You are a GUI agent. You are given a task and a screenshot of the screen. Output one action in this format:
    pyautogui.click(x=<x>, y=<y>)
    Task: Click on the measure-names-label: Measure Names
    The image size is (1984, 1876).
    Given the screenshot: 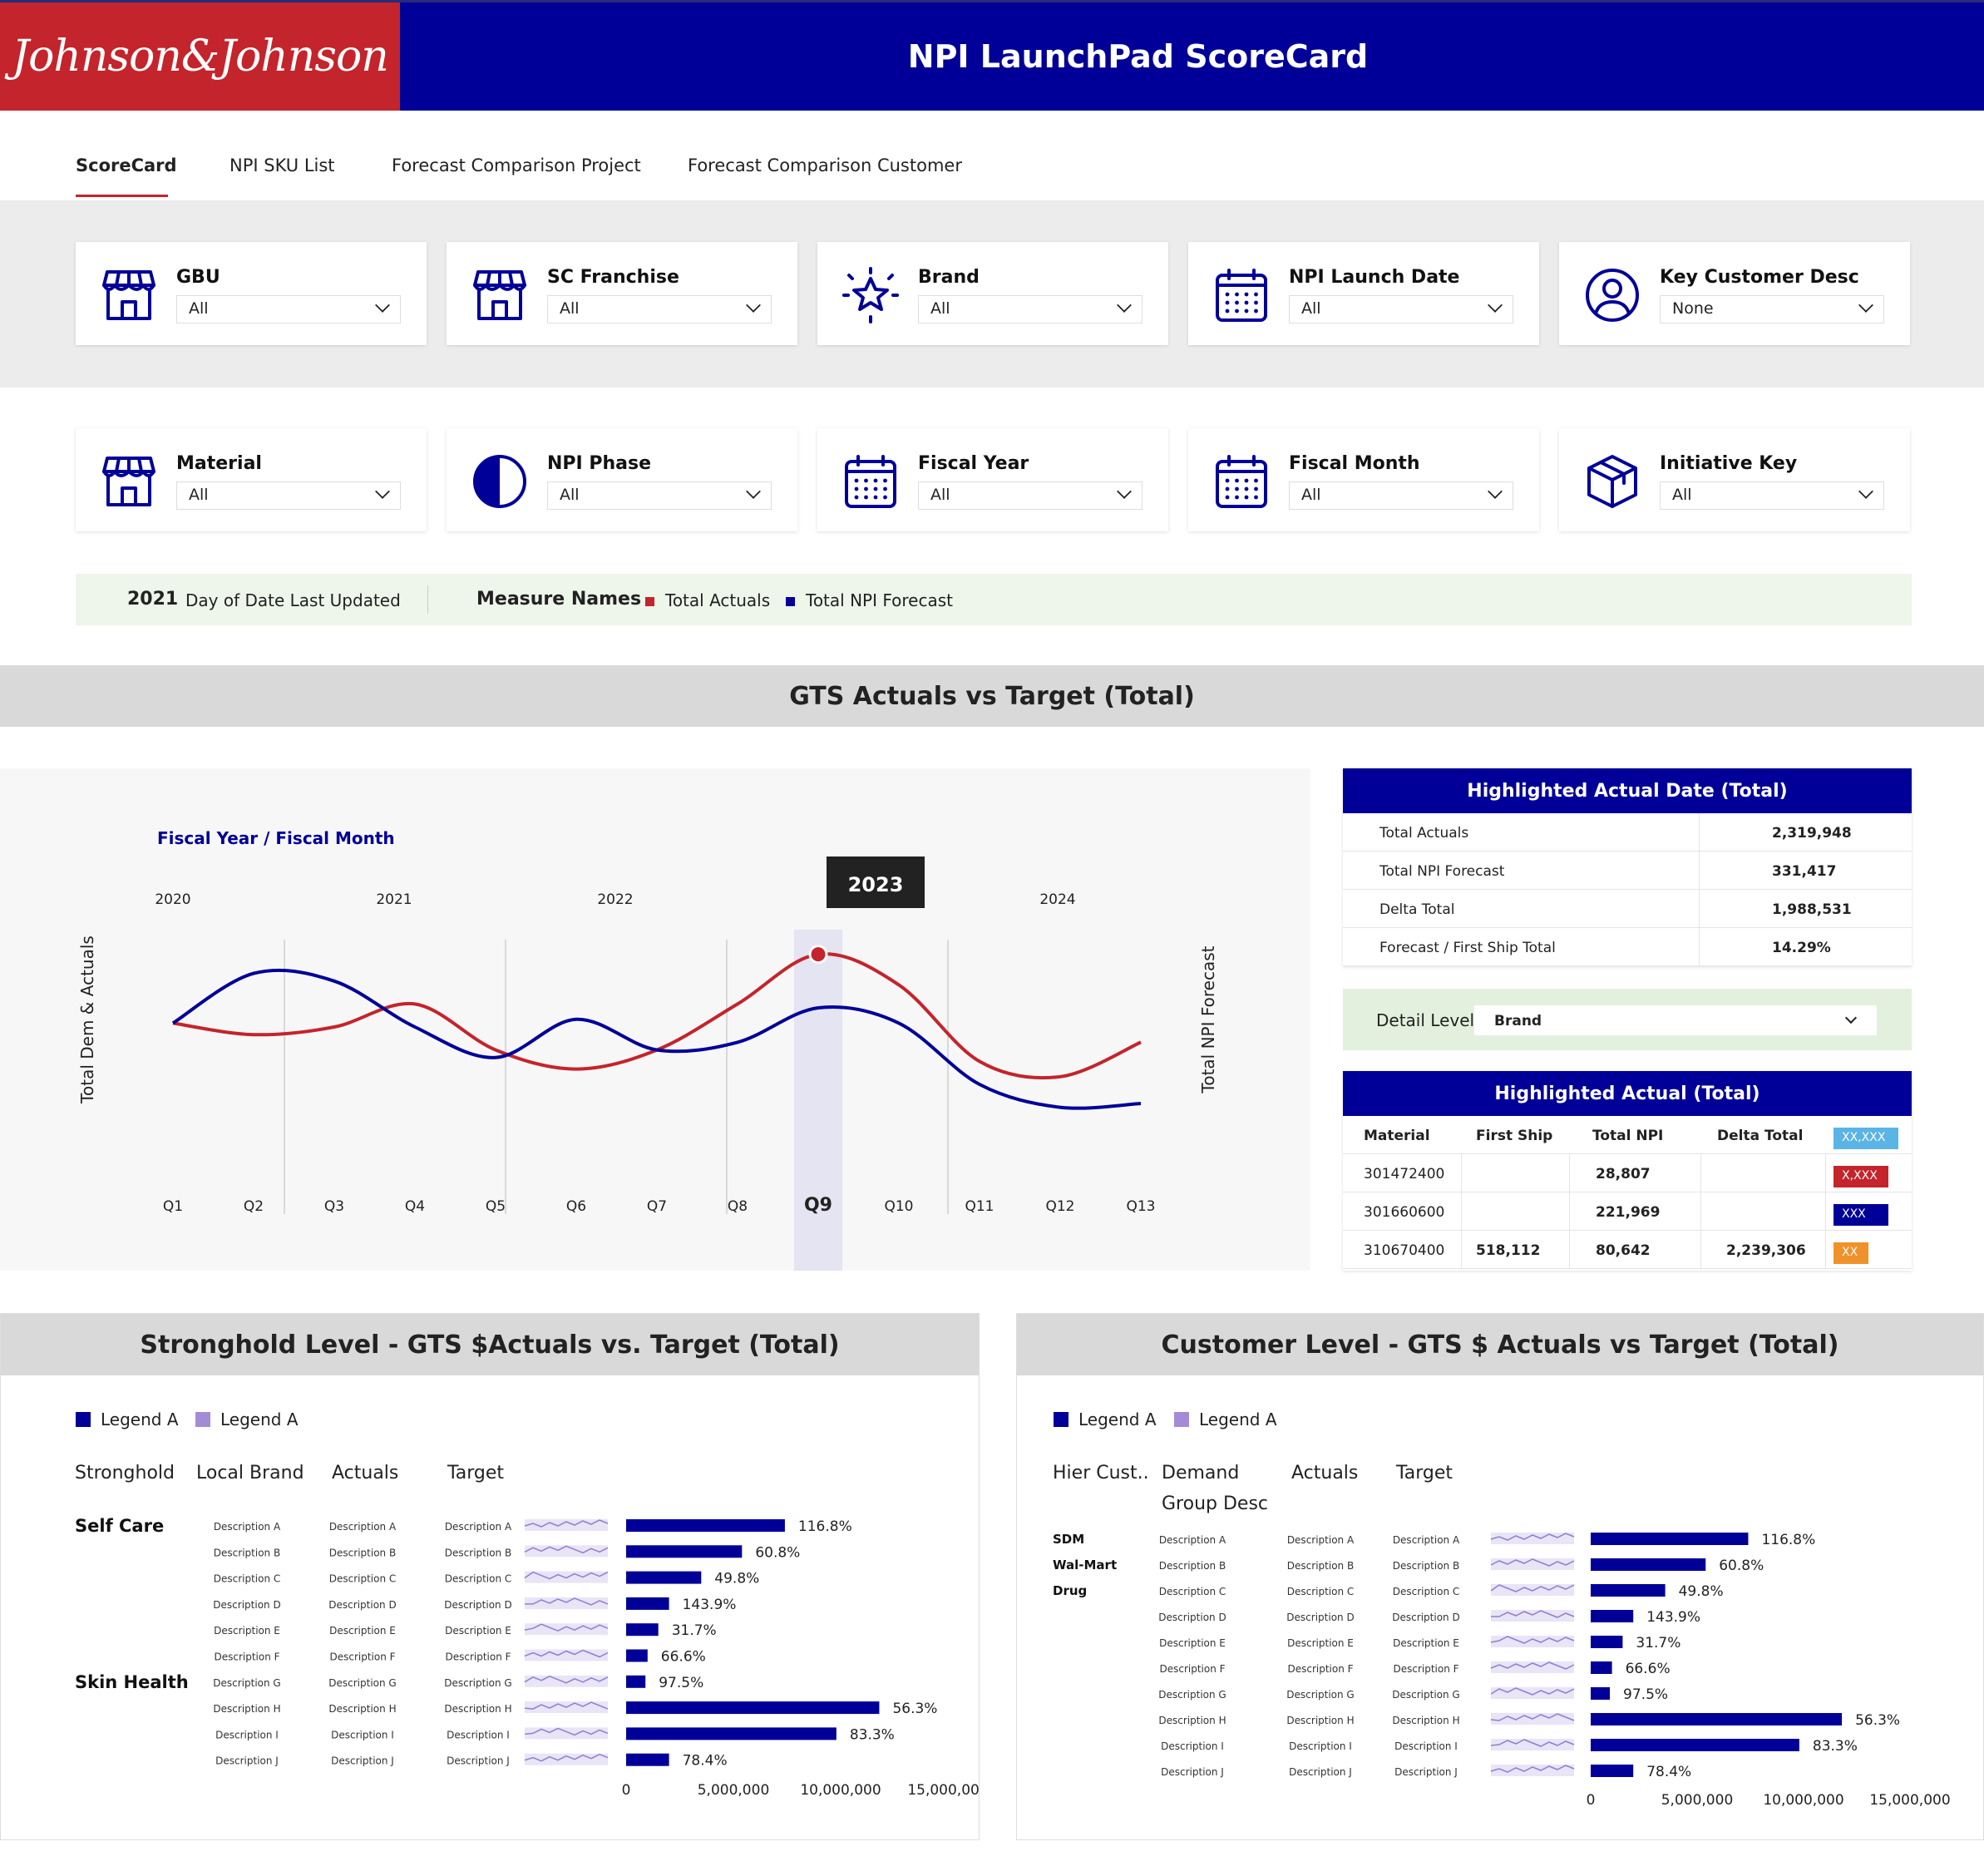 What is the action you would take?
    pyautogui.click(x=559, y=599)
    